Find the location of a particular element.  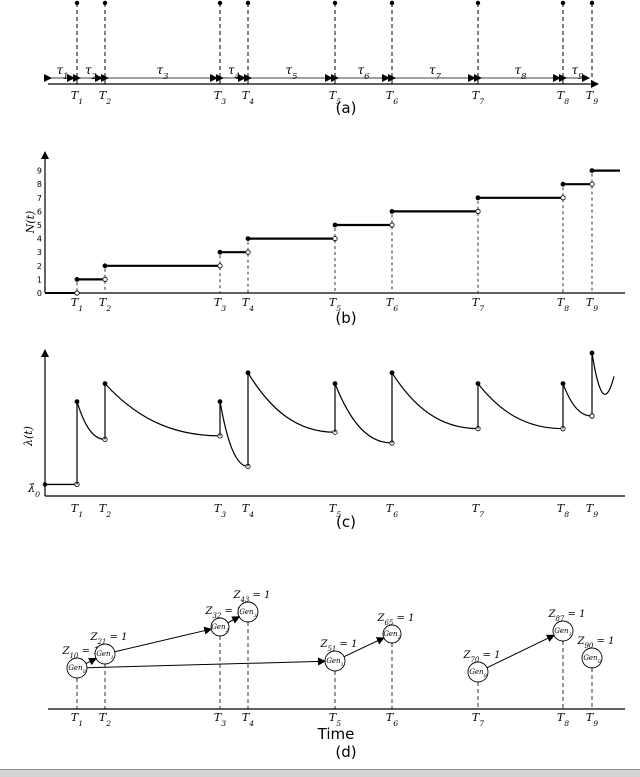

panel-a-interval-label: τ5 is located at coordinates (292, 72).